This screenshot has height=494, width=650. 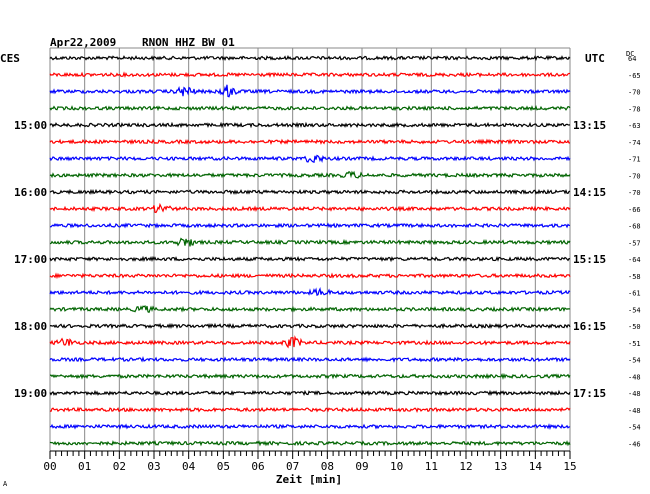 I want to click on left-time-label: 15:00, so click(x=30, y=125).